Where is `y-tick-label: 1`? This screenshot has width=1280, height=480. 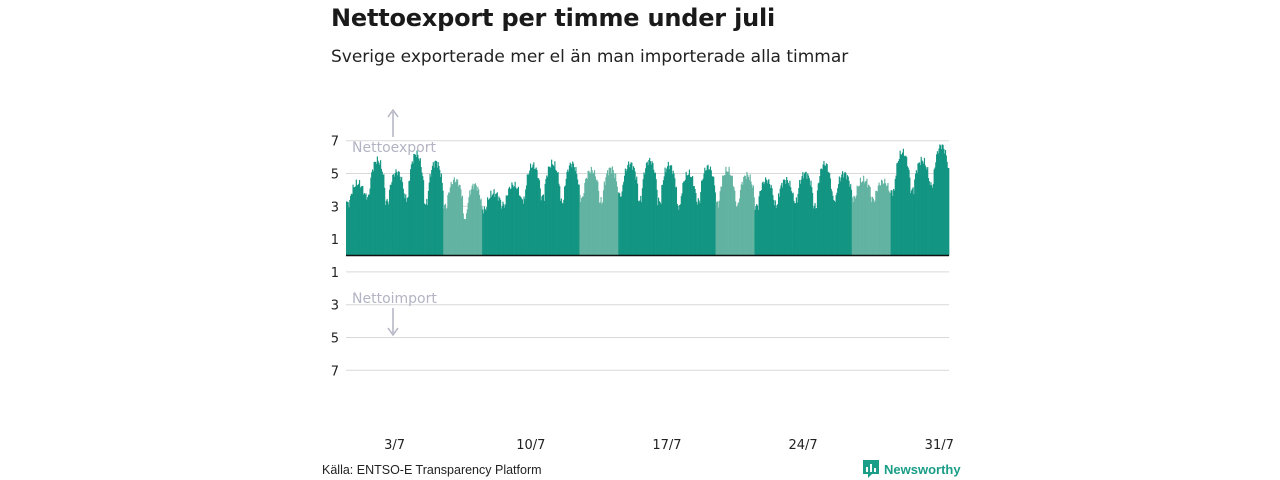
y-tick-label: 1 is located at coordinates (335, 273).